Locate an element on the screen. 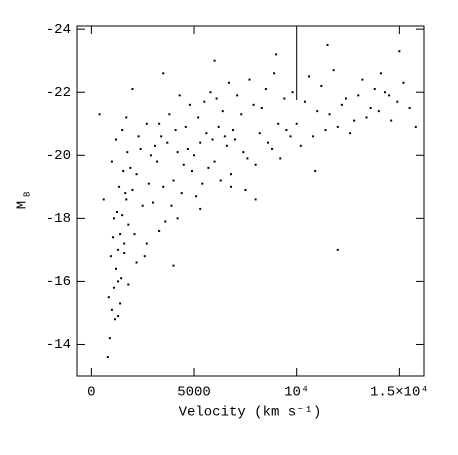  x-tick-label: 5000 is located at coordinates (194, 393).